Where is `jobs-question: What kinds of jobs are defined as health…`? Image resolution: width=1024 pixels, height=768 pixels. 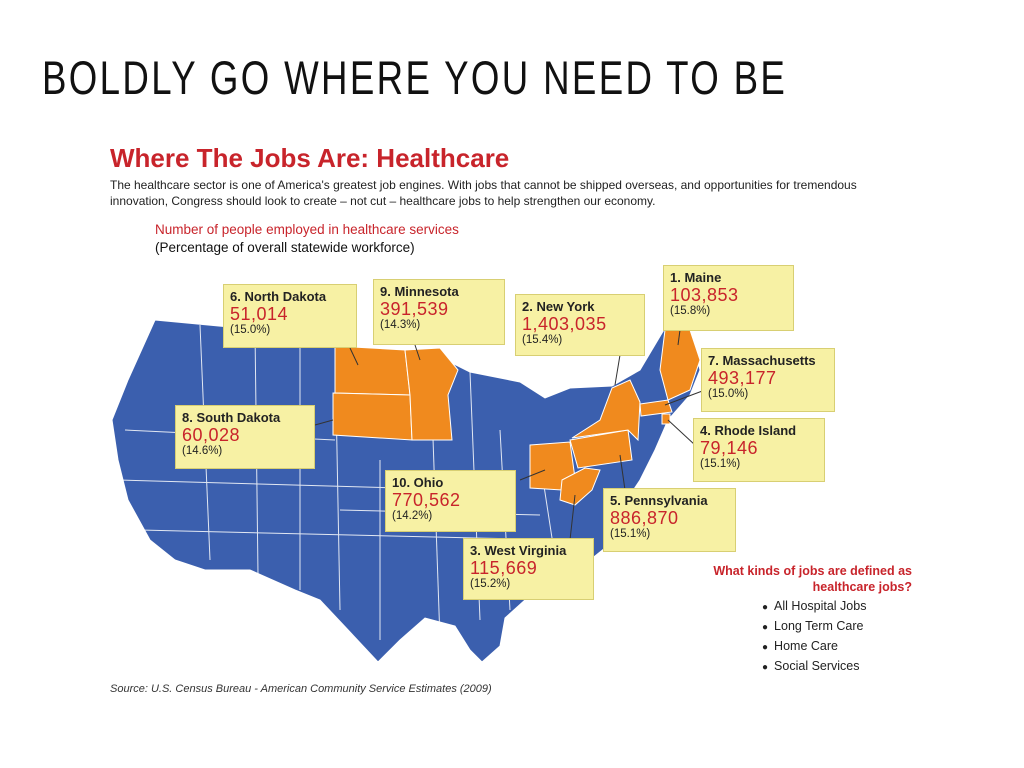
jobs-question: What kinds of jobs are defined as health… is located at coordinates (812, 579).